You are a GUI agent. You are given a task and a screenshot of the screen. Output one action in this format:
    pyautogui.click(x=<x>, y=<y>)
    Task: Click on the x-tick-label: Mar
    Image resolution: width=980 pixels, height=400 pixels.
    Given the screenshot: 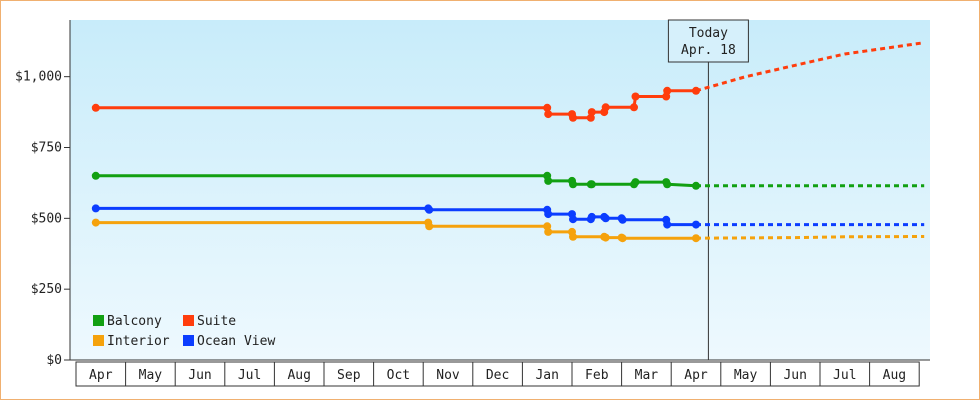 What is the action you would take?
    pyautogui.click(x=647, y=375)
    